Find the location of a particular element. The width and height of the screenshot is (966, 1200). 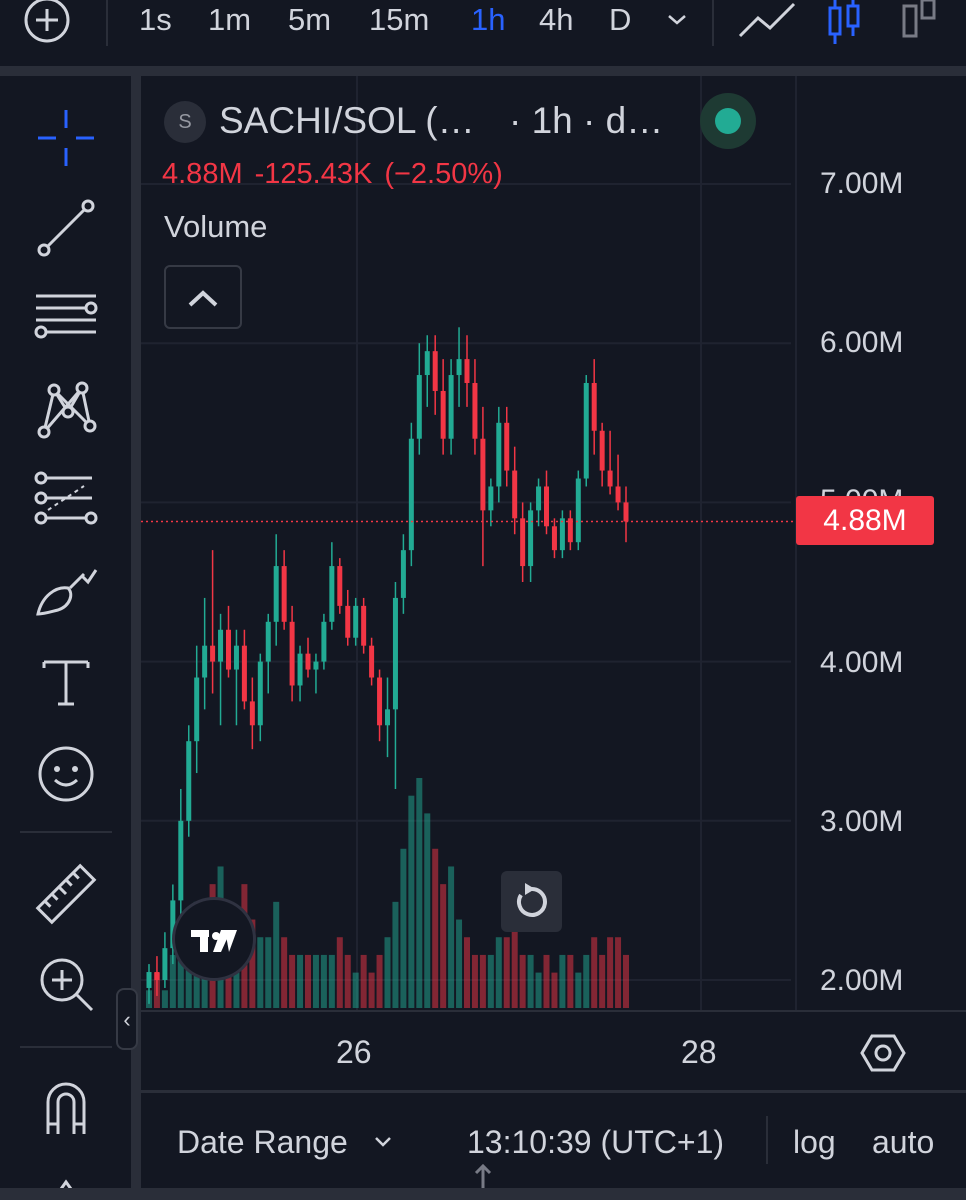

log-scale-button: log is located at coordinates (814, 1142).